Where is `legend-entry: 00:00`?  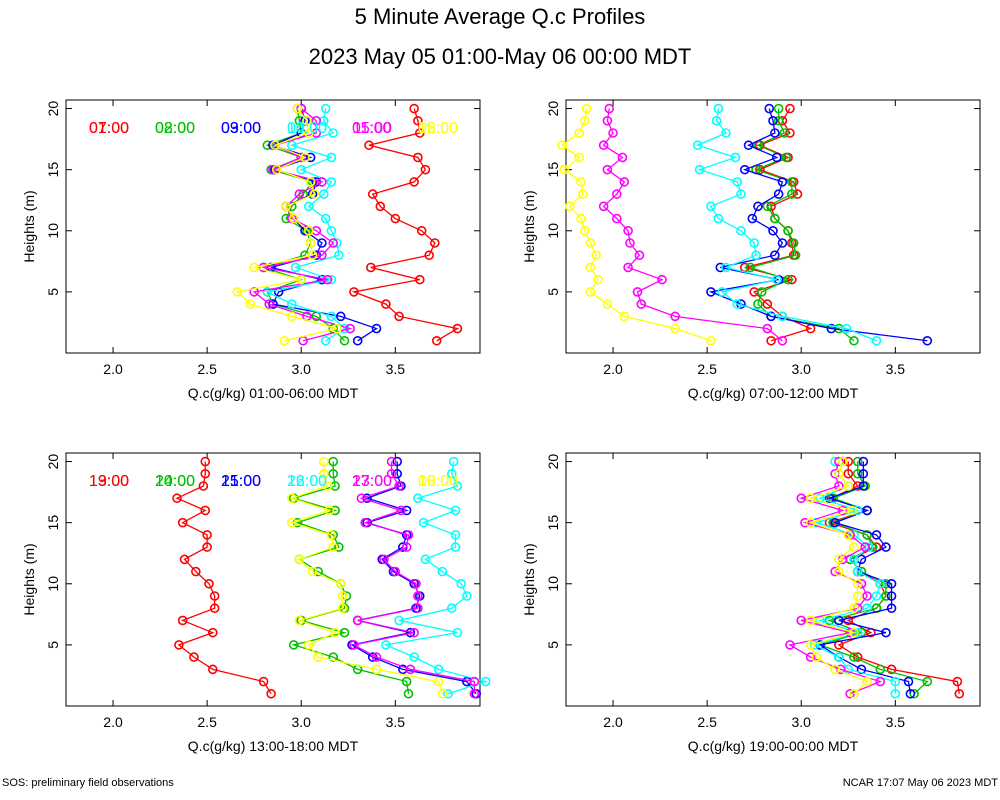
legend-entry: 00:00 is located at coordinates (438, 481).